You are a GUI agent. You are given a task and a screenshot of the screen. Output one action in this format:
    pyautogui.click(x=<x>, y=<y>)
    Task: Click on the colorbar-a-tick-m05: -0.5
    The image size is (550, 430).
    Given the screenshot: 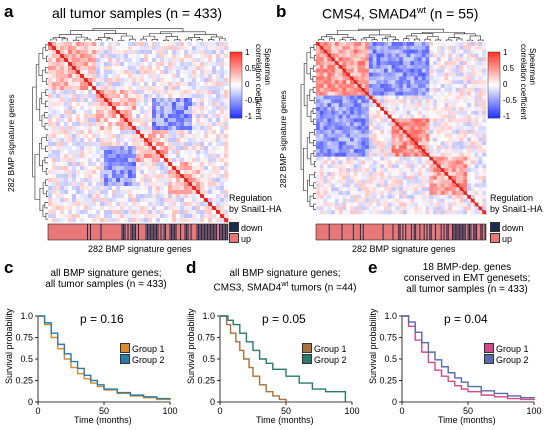 What is the action you would take?
    pyautogui.click(x=252, y=100)
    